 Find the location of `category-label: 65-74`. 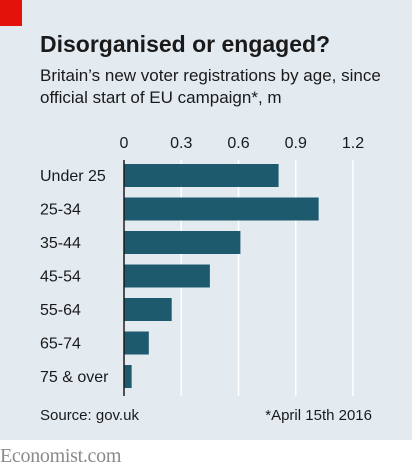

category-label: 65-74 is located at coordinates (60, 344).